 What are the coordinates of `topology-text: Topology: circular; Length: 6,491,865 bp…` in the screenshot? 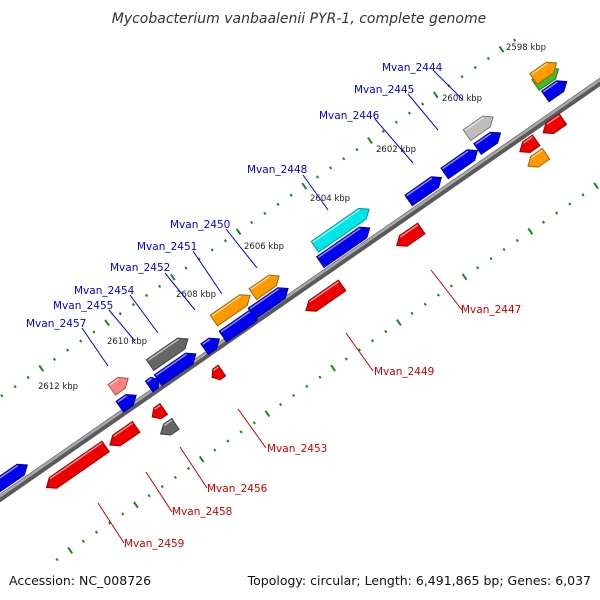 It's located at (419, 580).